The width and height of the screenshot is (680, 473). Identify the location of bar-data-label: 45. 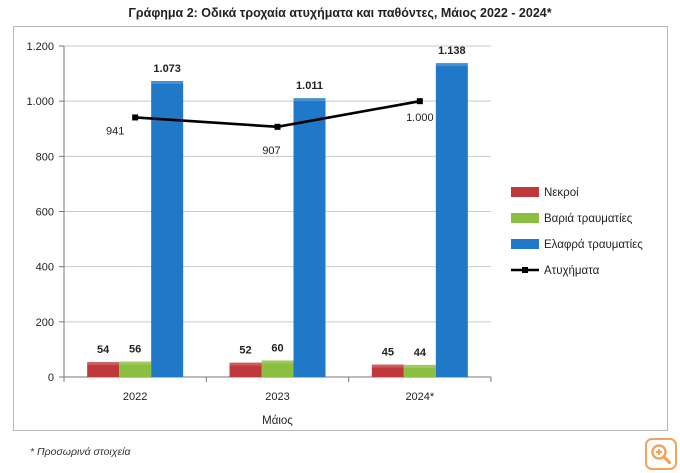
(388, 353).